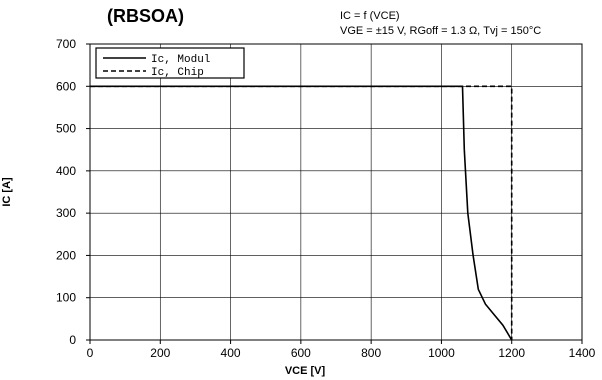  Describe the element at coordinates (7, 192) in the screenshot. I see `y-axis-label: IC [A]` at that location.